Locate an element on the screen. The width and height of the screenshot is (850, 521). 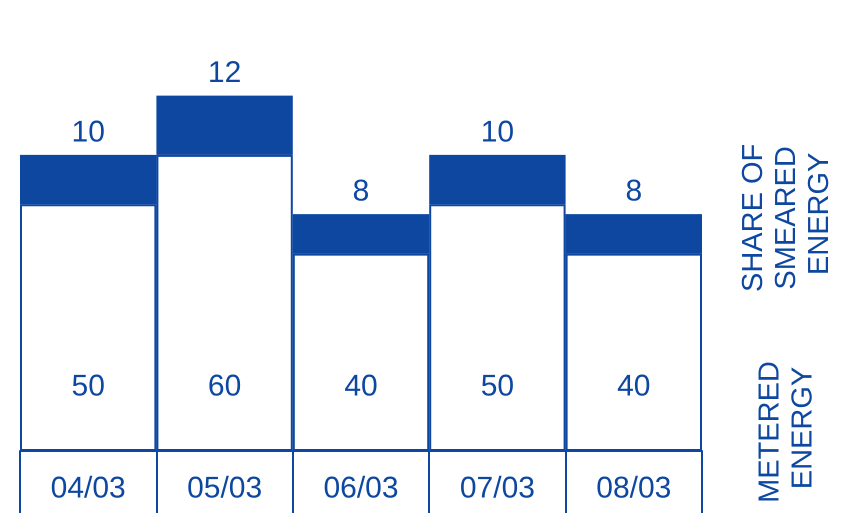
x-tick-label: 07/03 is located at coordinates (497, 488).